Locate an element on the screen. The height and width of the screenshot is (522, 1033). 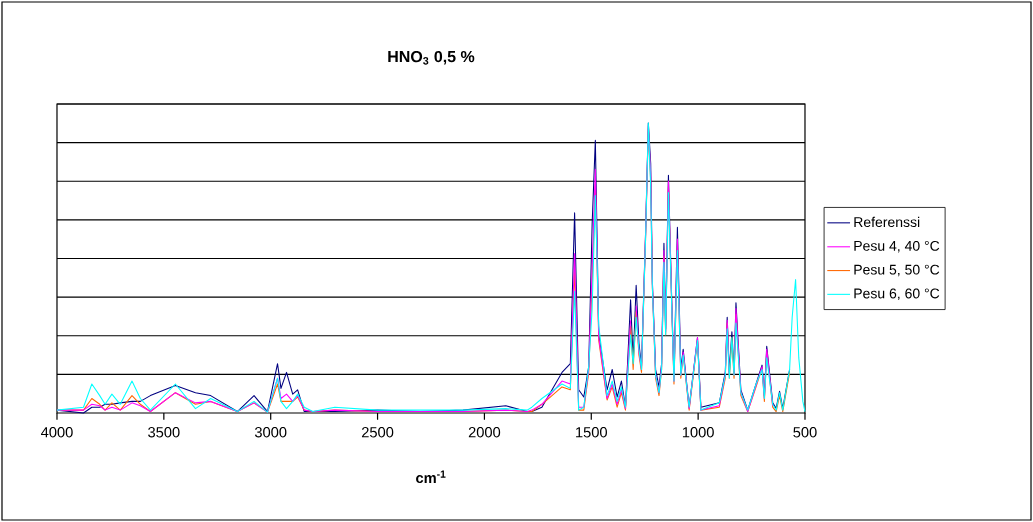
legend-label: Pesu 4, 40 °C is located at coordinates (897, 246).